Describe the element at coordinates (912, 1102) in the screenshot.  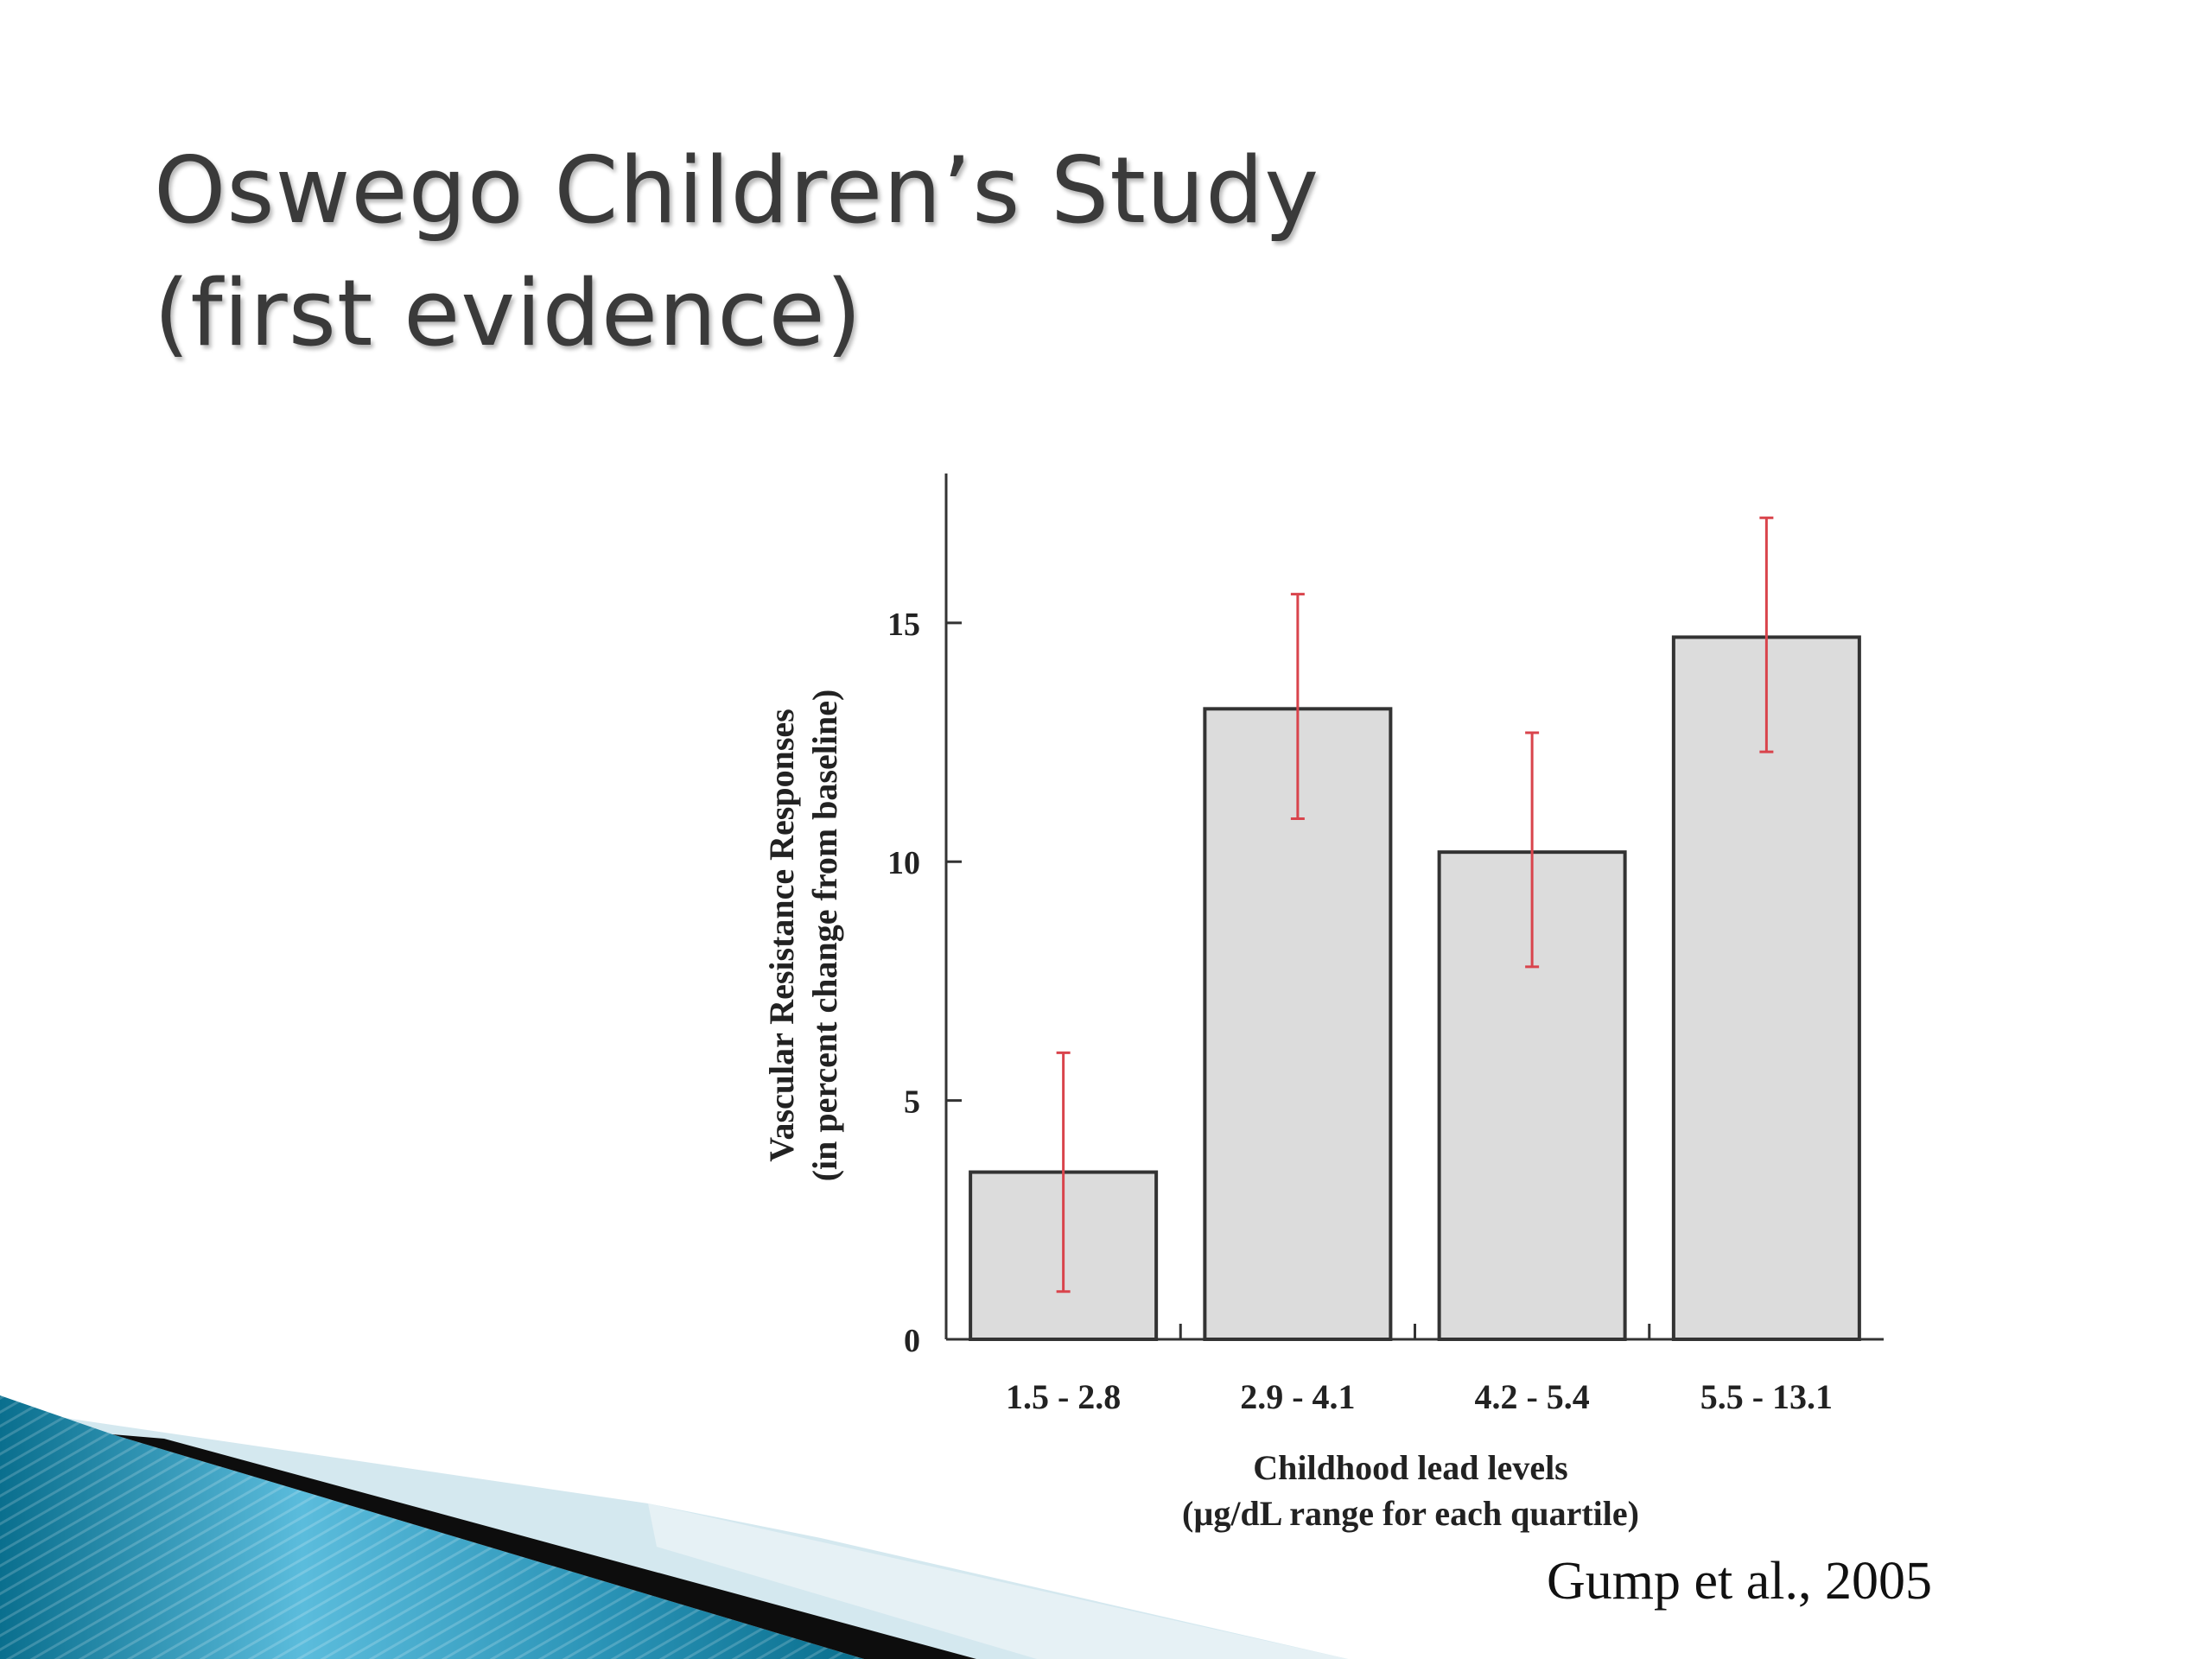
I see `y-tick-label: 5` at that location.